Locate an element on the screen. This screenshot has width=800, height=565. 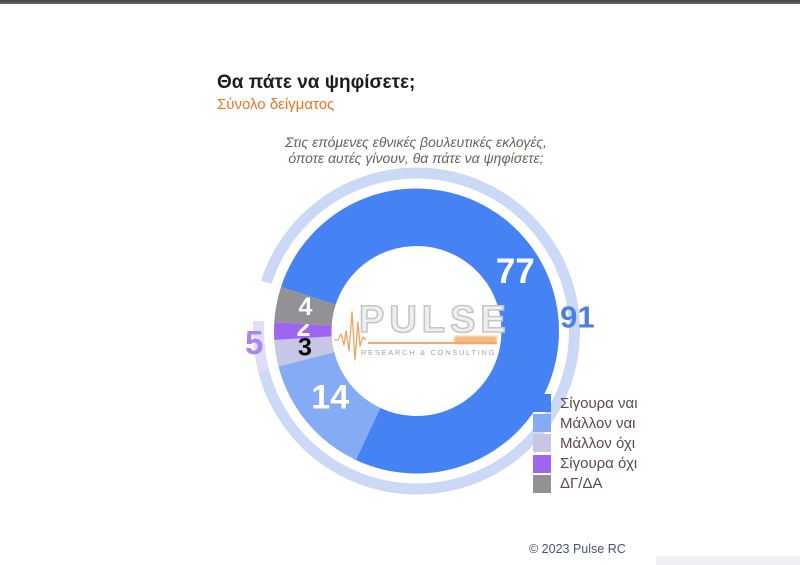
pulse-waveform-icon is located at coordinates (350, 336).